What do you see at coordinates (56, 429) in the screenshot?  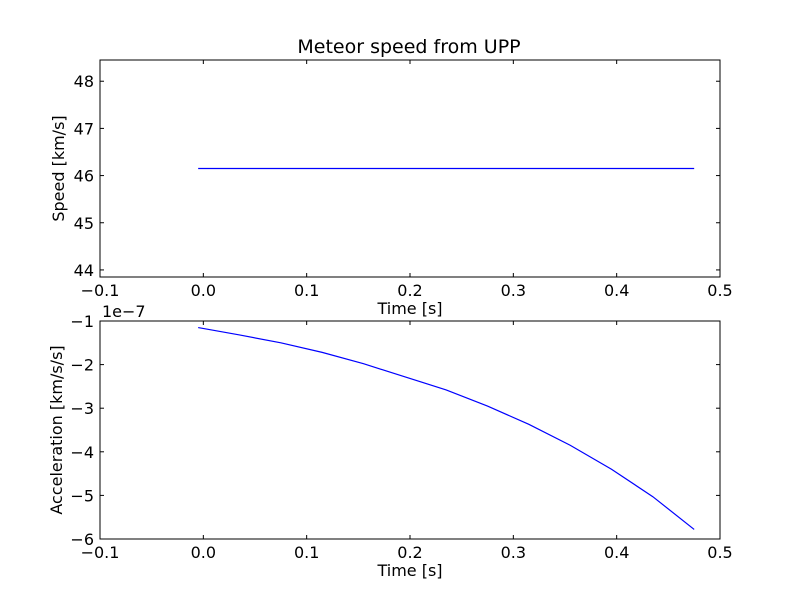 I see `y-axis-label: Acceleration [km/s/s]` at bounding box center [56, 429].